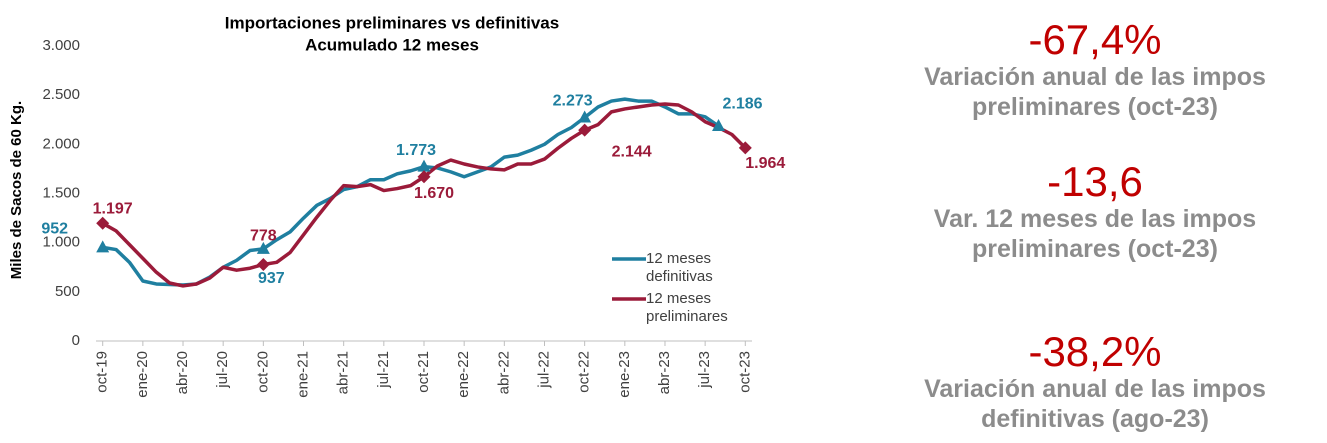 This screenshot has height=443, width=1327. I want to click on x-tick-label: abr-21, so click(343, 372).